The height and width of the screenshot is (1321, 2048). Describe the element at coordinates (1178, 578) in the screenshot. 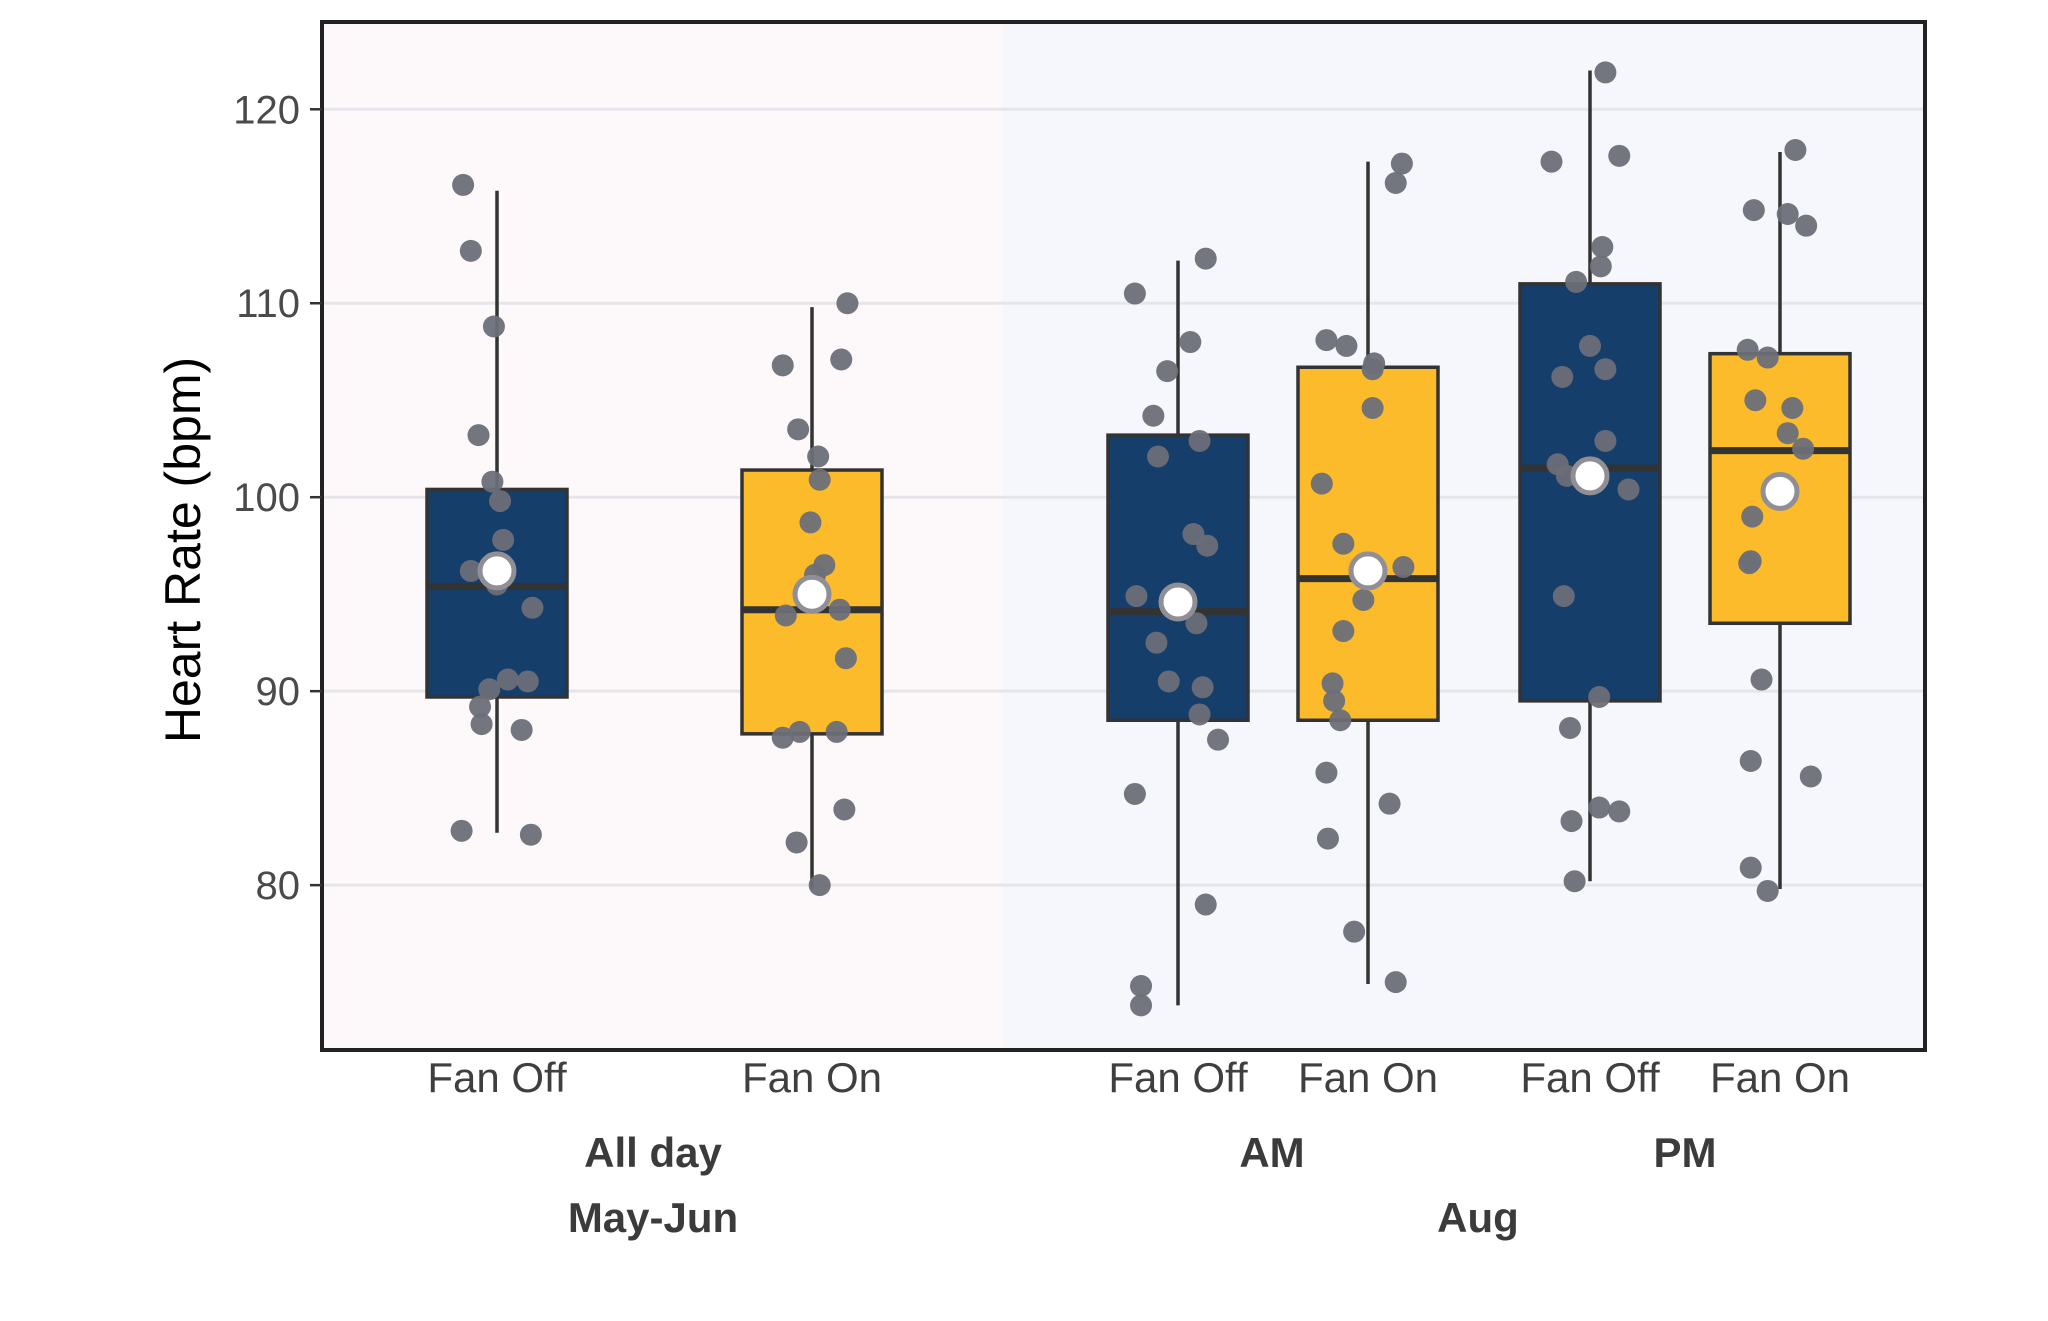

I see `box-iqr-fan-off` at that location.